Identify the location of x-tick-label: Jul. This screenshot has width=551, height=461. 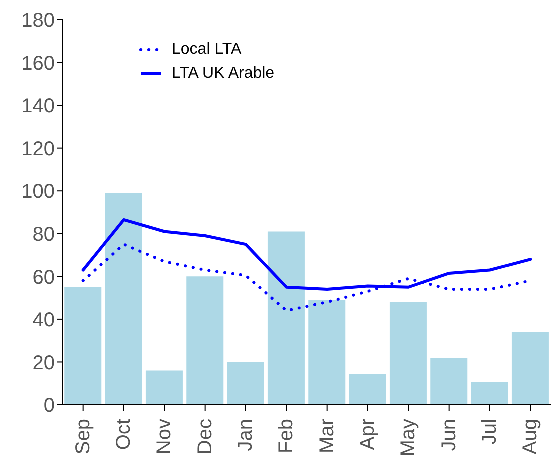
(490, 432).